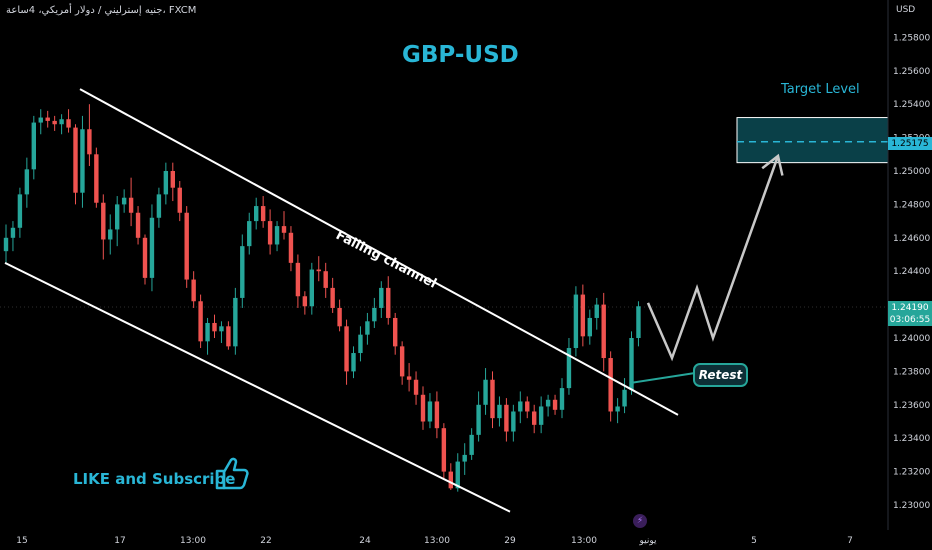 The height and width of the screenshot is (550, 932). Describe the element at coordinates (662, 378) in the screenshot. I see `retest-connector` at that location.